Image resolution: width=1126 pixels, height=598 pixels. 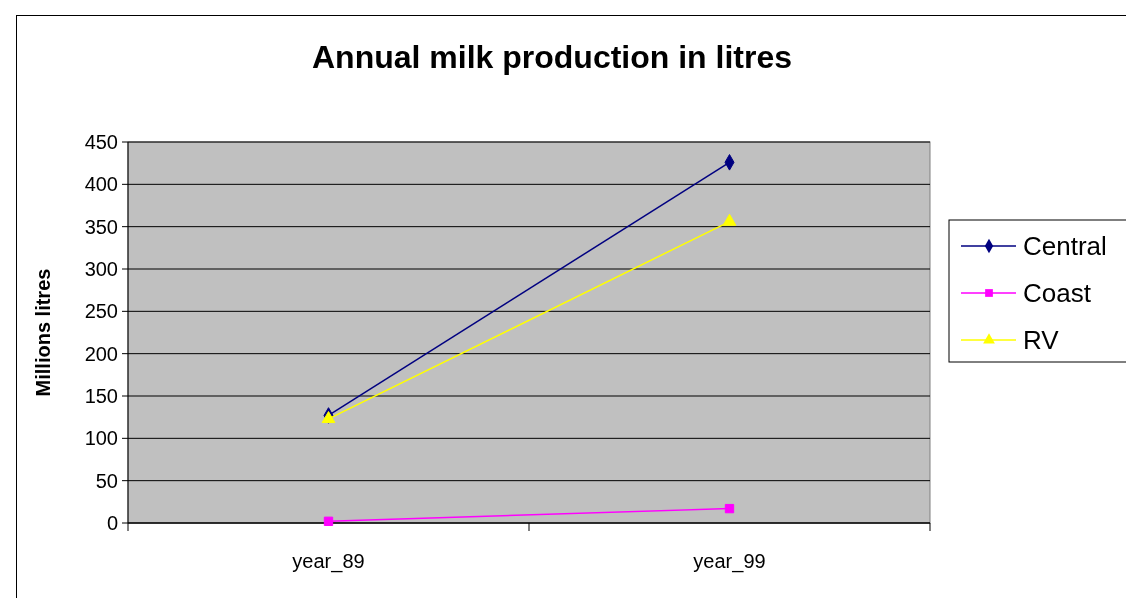 I want to click on y-axis-title: Millions litres, so click(x=43, y=332).